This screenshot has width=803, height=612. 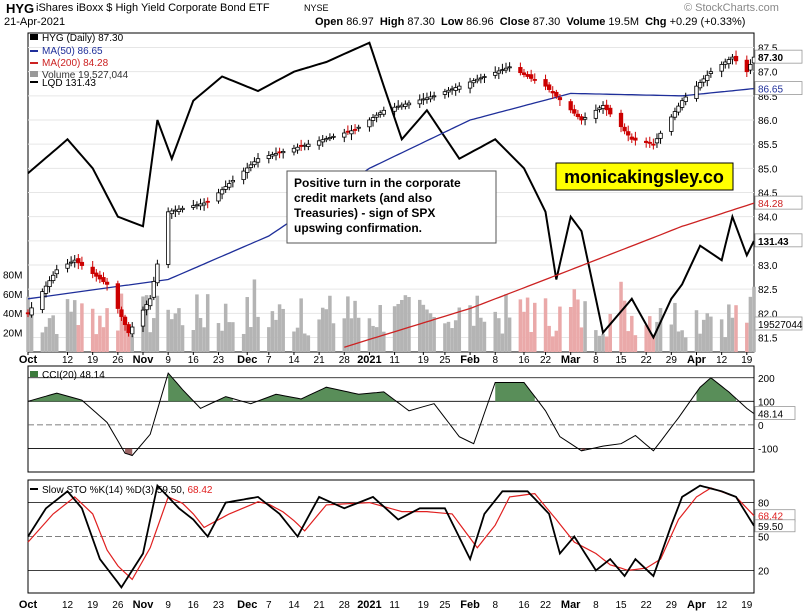 I want to click on annotation-line: Positive turn in the corporate, so click(x=377, y=183).